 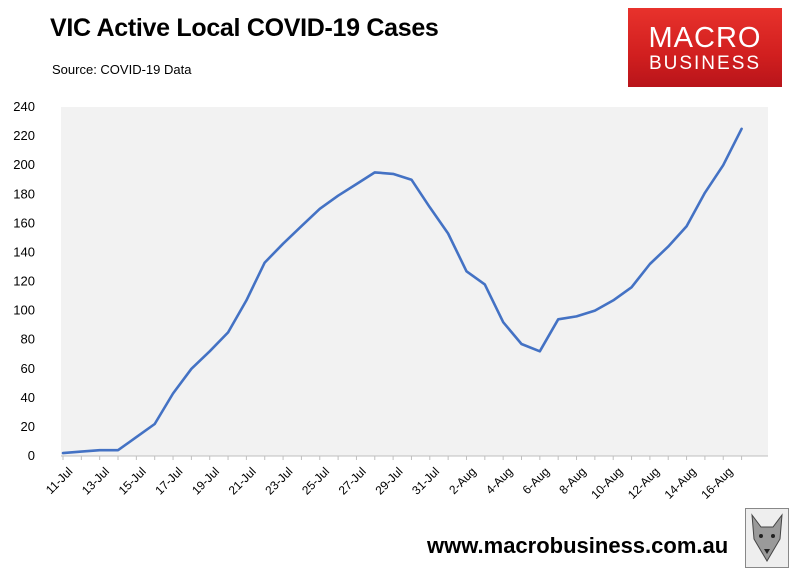 What do you see at coordinates (28, 339) in the screenshot?
I see `y-tick-label: 80` at bounding box center [28, 339].